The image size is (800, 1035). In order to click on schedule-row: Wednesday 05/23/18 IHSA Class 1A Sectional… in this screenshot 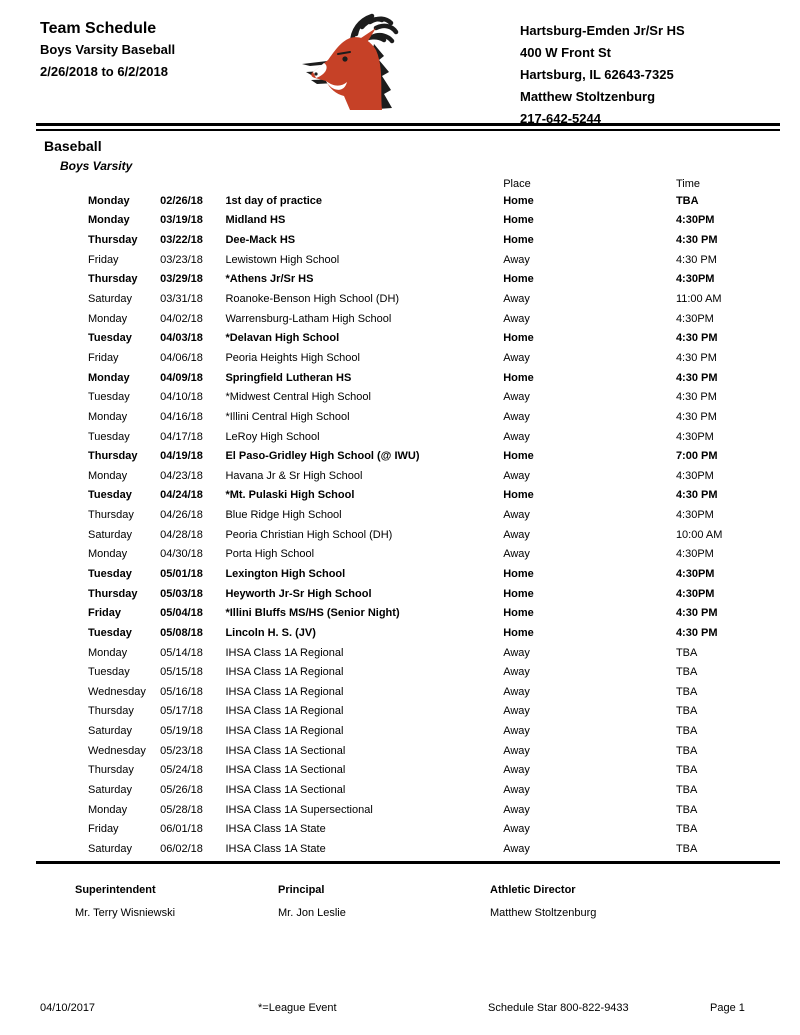, I will do `click(444, 751)`.